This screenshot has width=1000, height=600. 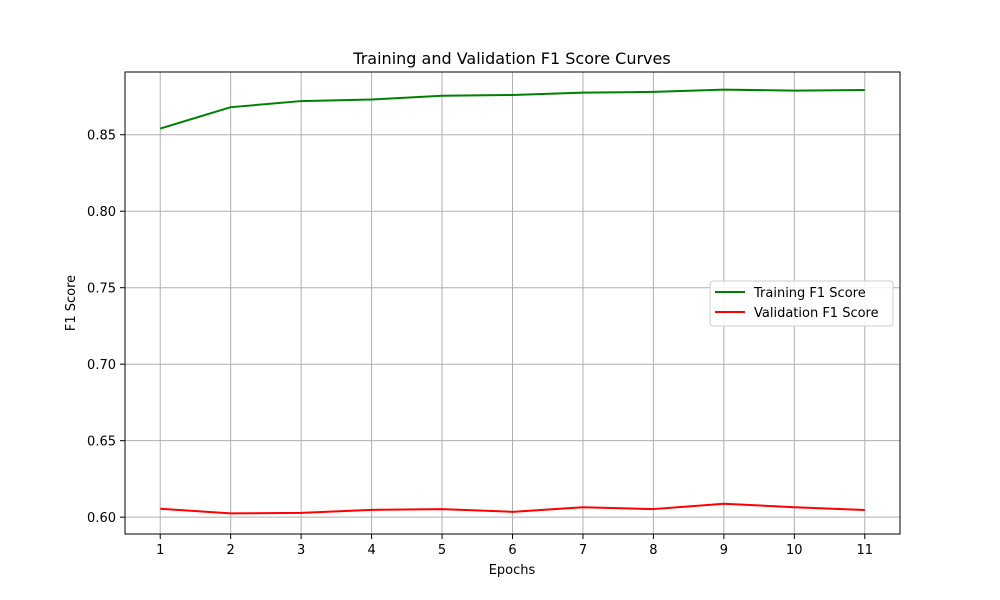 What do you see at coordinates (583, 550) in the screenshot?
I see `x-tick-label: 7` at bounding box center [583, 550].